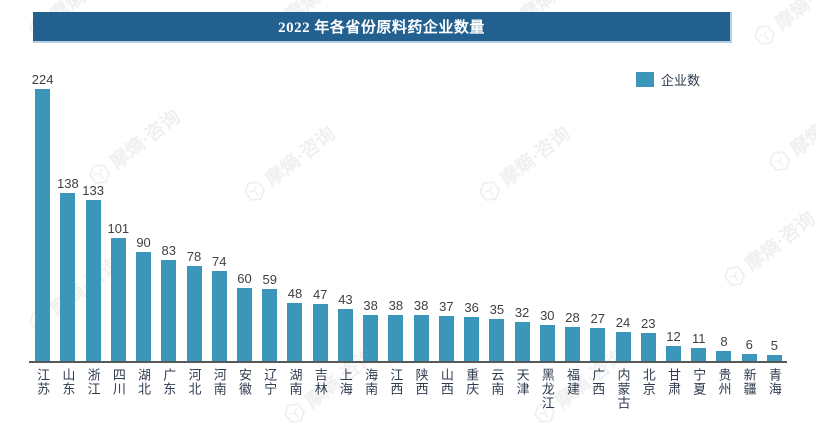 This screenshot has height=432, width=816. I want to click on bar-column: 35, so click(496, 331).